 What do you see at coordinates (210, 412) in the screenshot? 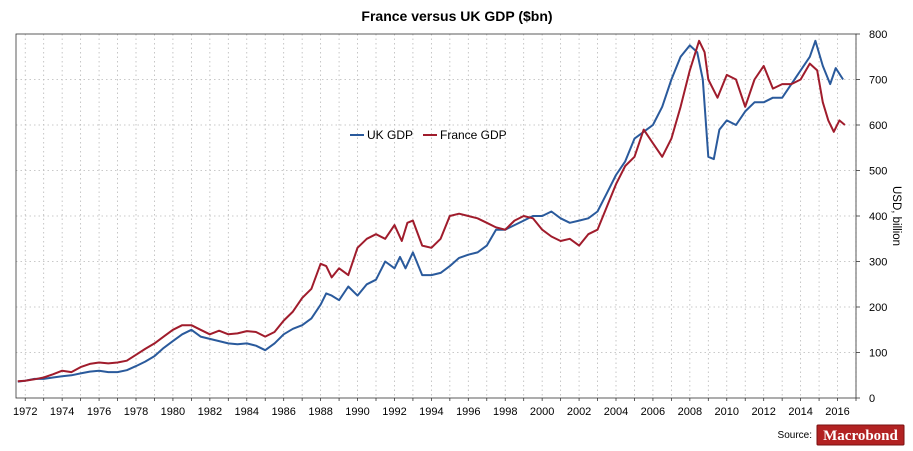
I see `x-tick-label: 1982` at bounding box center [210, 412].